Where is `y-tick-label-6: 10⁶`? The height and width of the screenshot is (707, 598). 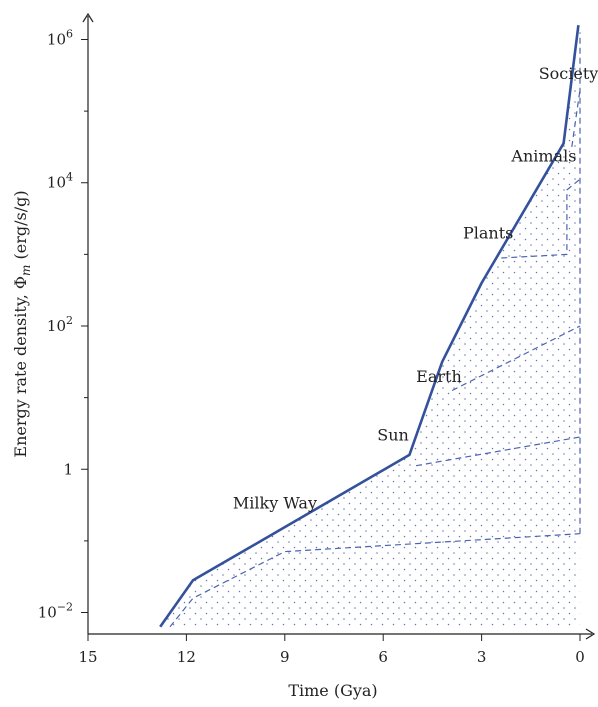
y-tick-label-6: 10⁶ is located at coordinates (60, 37).